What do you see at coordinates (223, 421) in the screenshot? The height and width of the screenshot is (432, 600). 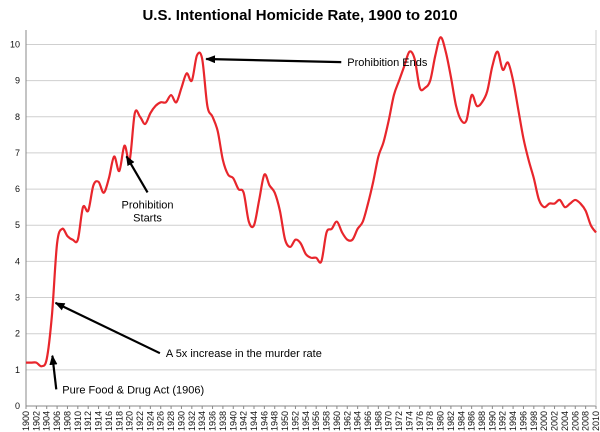 I see `x-tick-label: 1938` at bounding box center [223, 421].